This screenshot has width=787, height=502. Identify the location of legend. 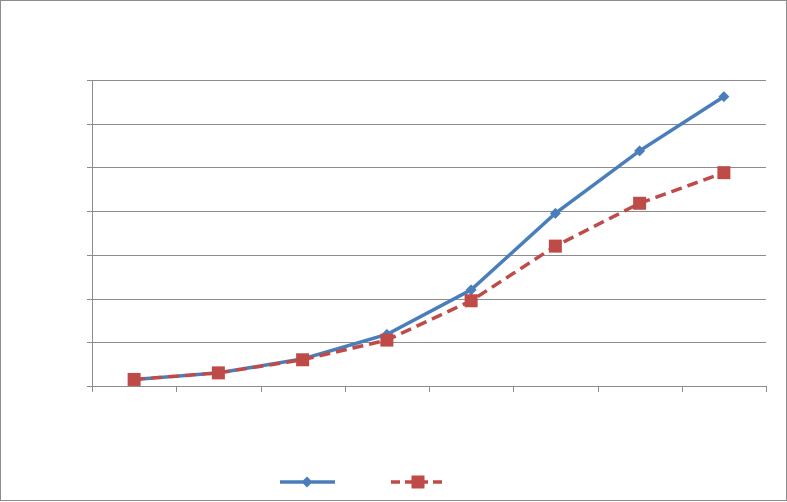
(363, 482).